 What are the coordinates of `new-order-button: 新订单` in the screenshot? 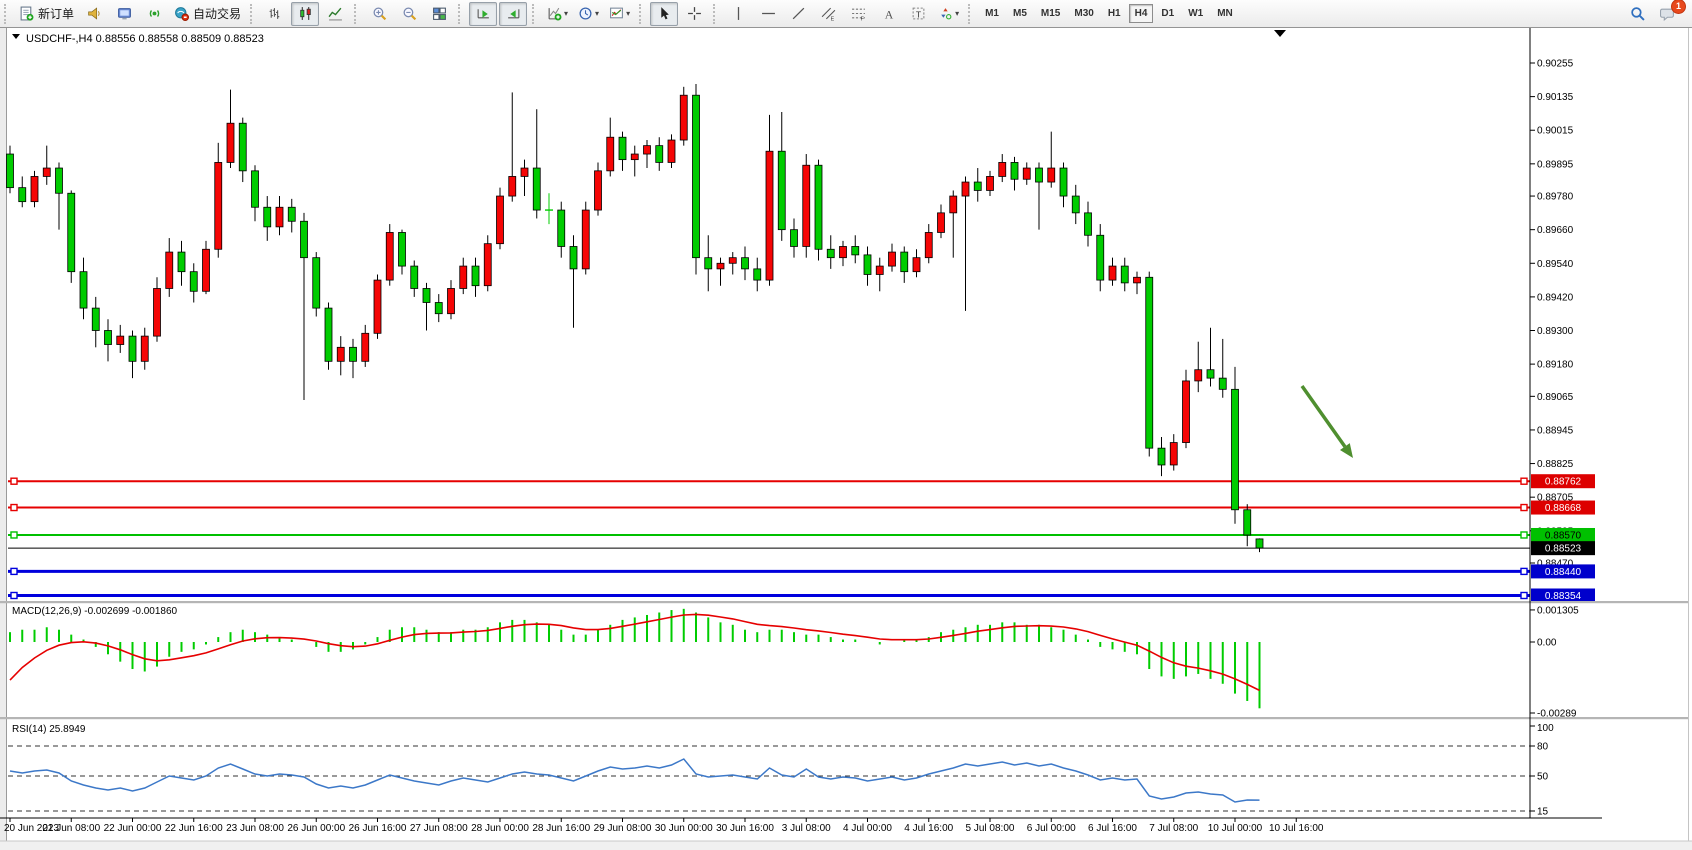 It's located at (46, 14).